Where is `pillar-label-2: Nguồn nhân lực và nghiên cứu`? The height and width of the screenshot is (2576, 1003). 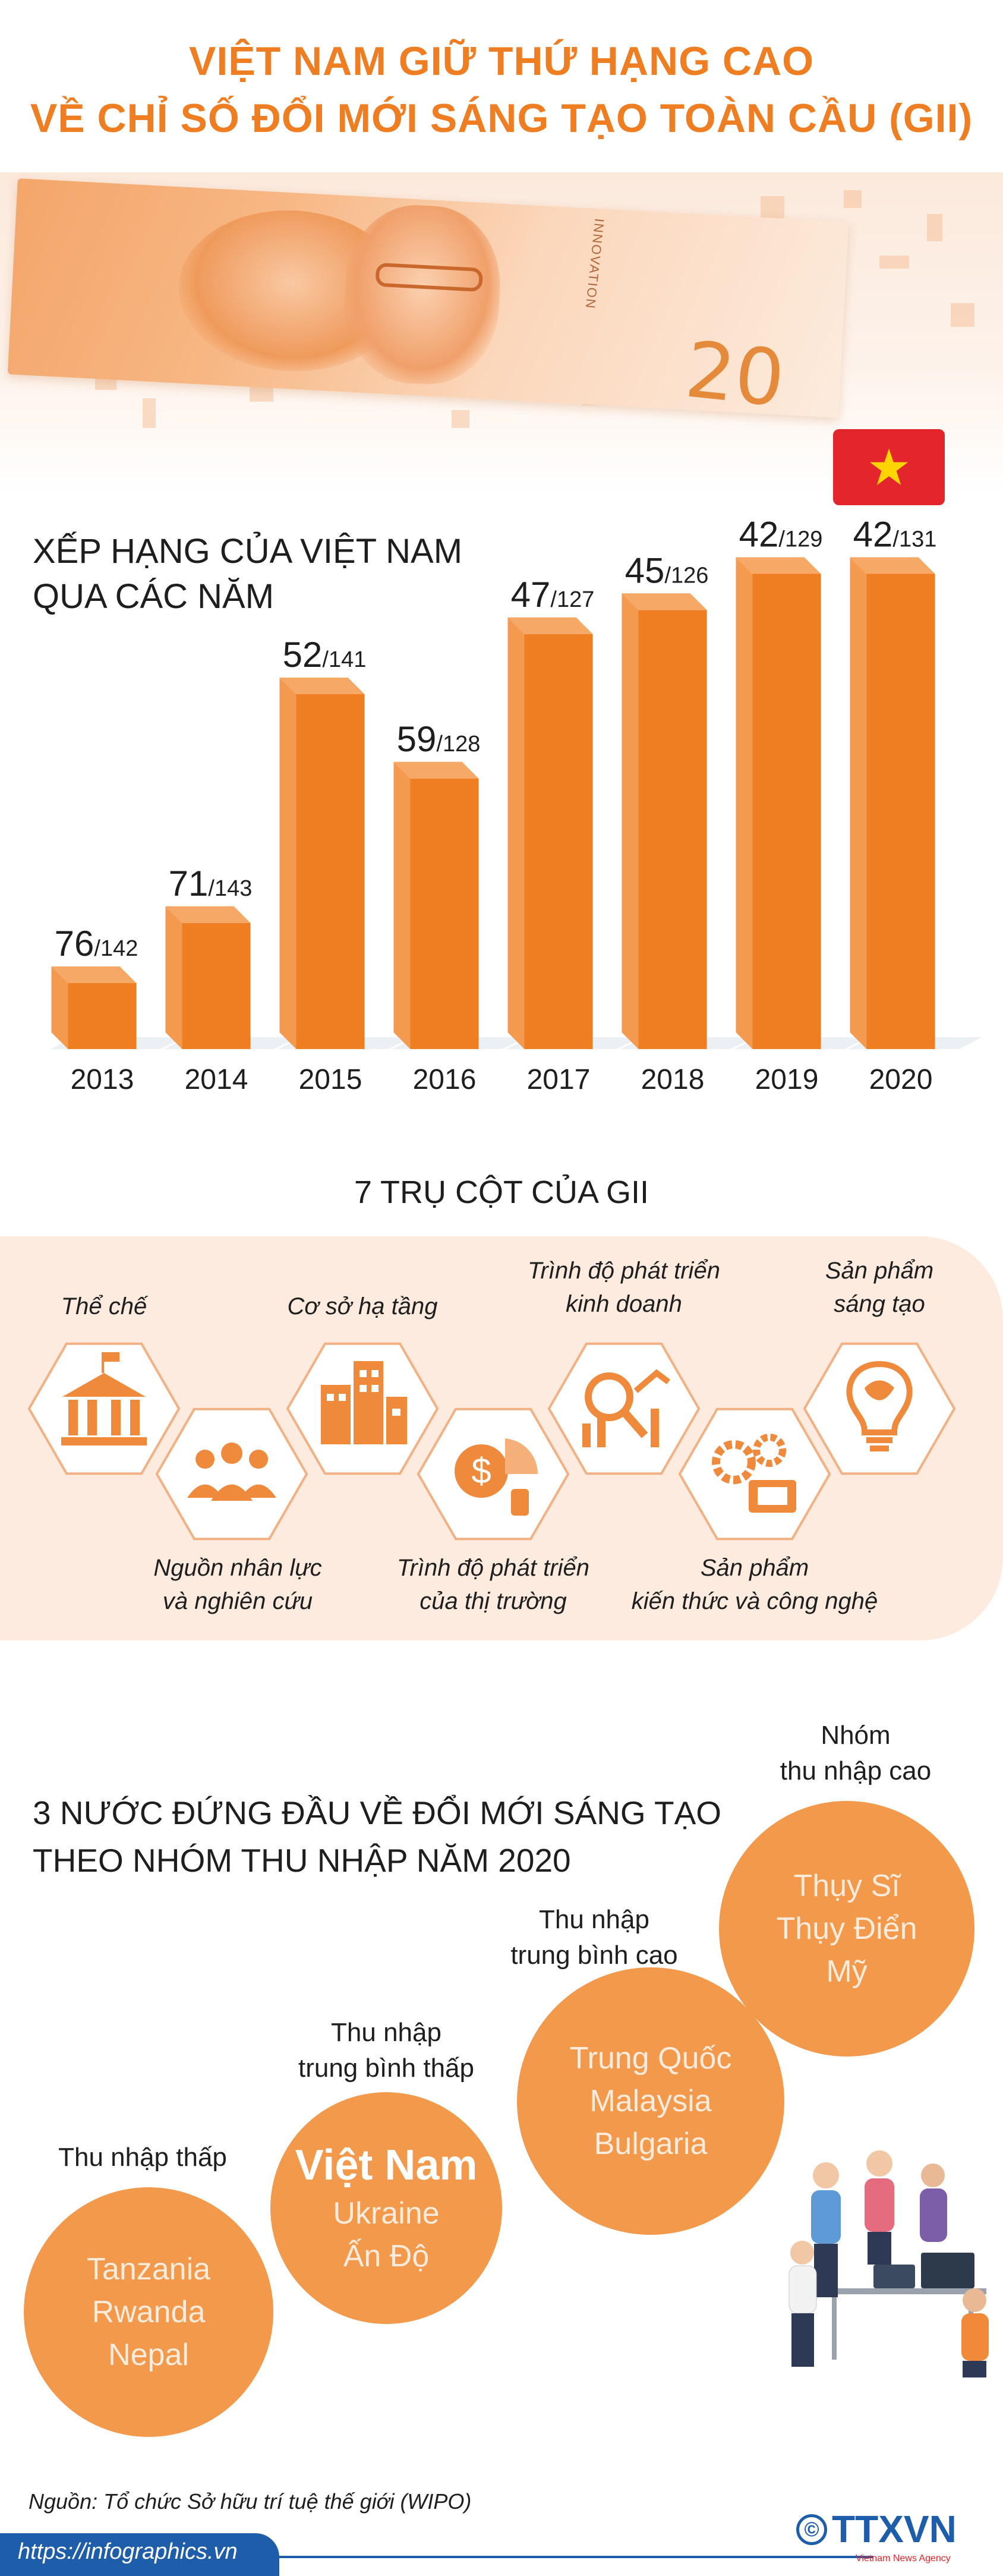 pillar-label-2: Nguồn nhân lực và nghiên cứu is located at coordinates (237, 1584).